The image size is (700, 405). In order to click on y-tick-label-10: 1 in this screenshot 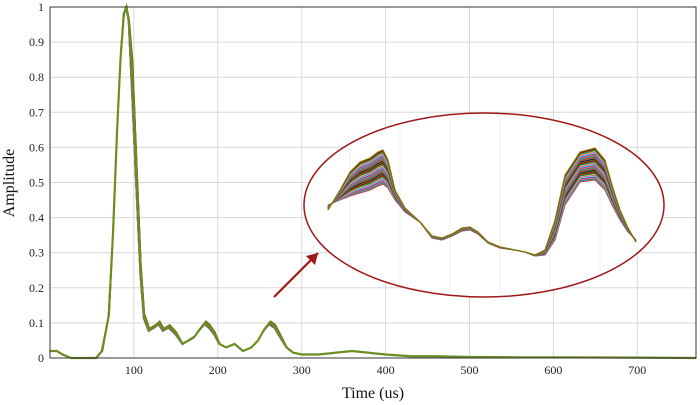, I will do `click(41, 7)`.